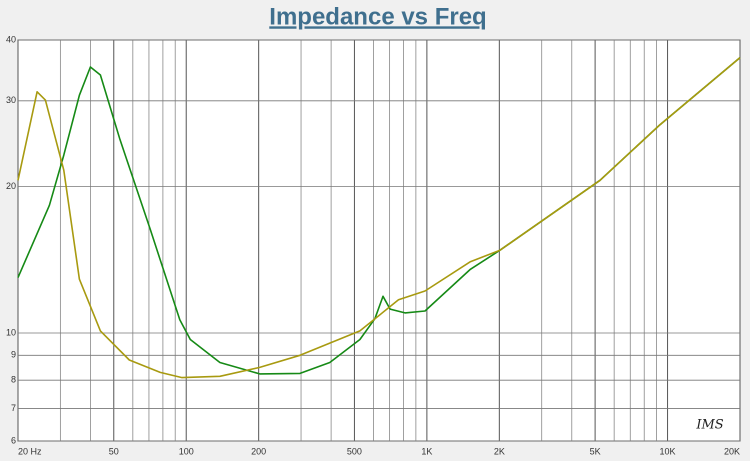 The height and width of the screenshot is (461, 750). I want to click on x-tick-label: 10K, so click(668, 451).